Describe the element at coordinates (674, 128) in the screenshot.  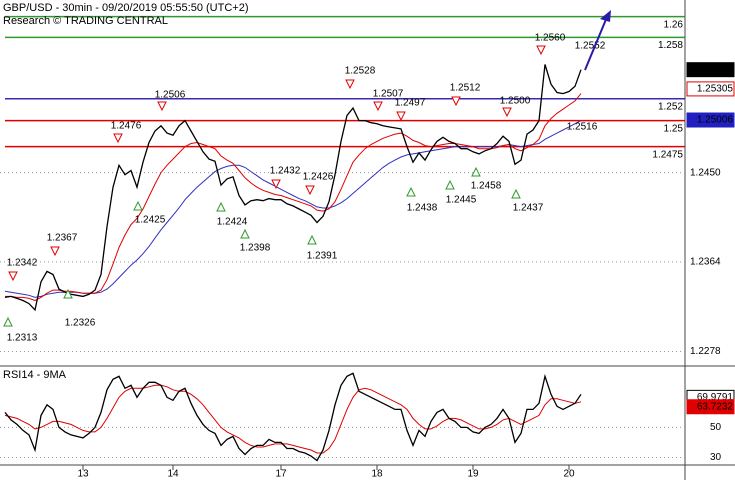
I see `level-label: 1.25` at that location.